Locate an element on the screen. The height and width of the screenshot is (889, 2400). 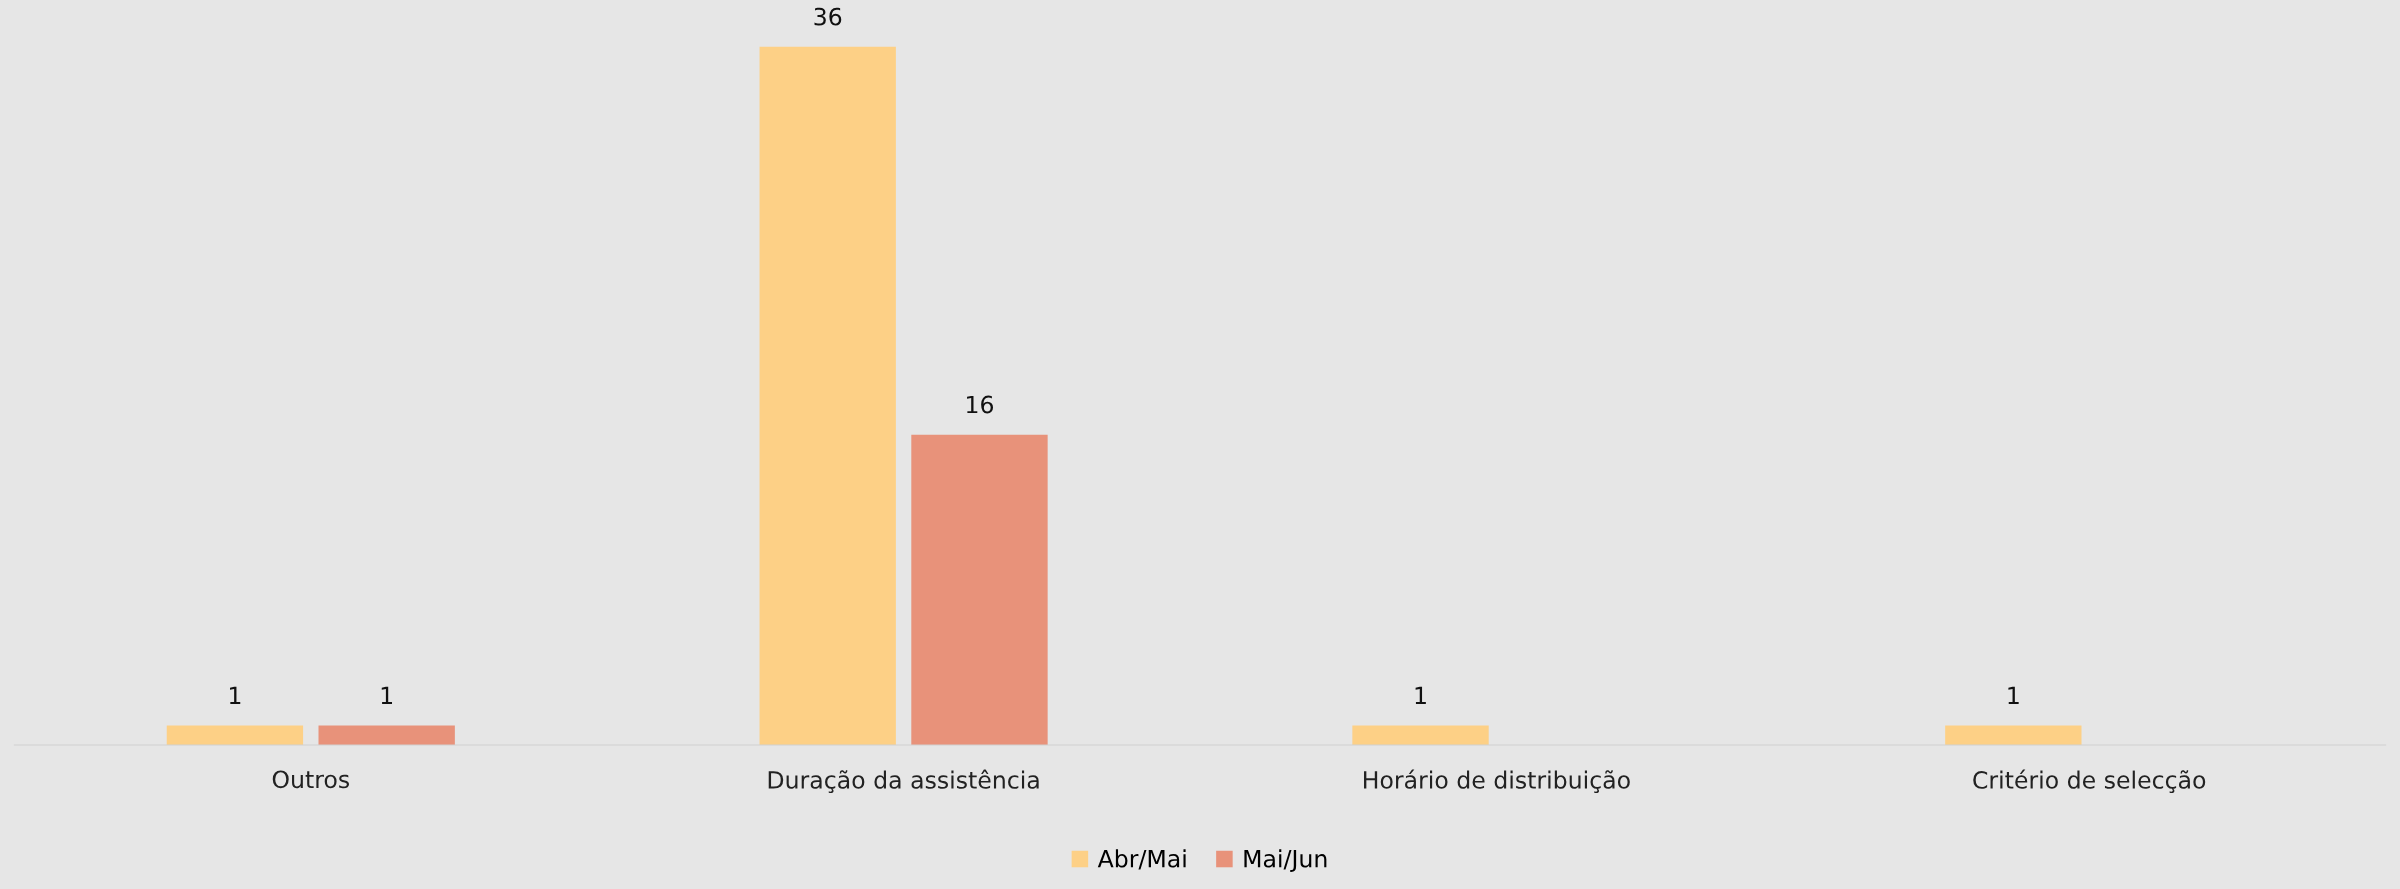
x-tick-label: Horário de distribuição is located at coordinates (1497, 781).